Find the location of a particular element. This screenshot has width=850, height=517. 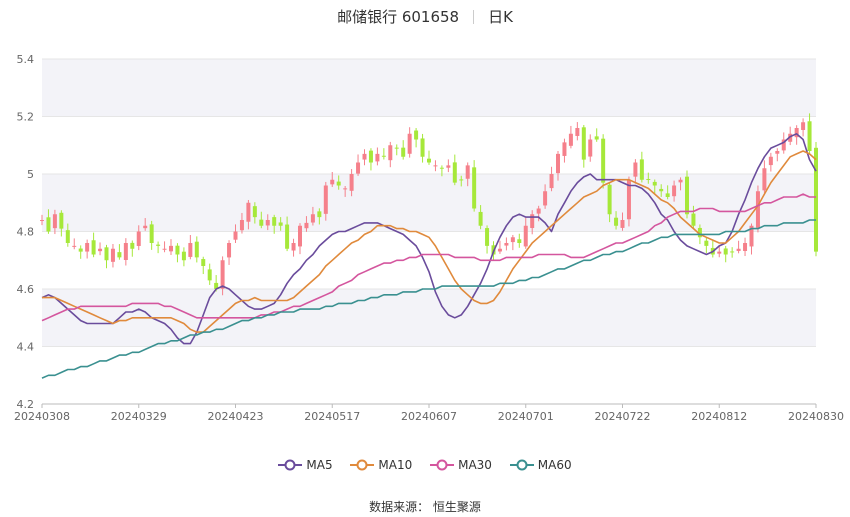

x-tick-label: 20240701 is located at coordinates (526, 416).